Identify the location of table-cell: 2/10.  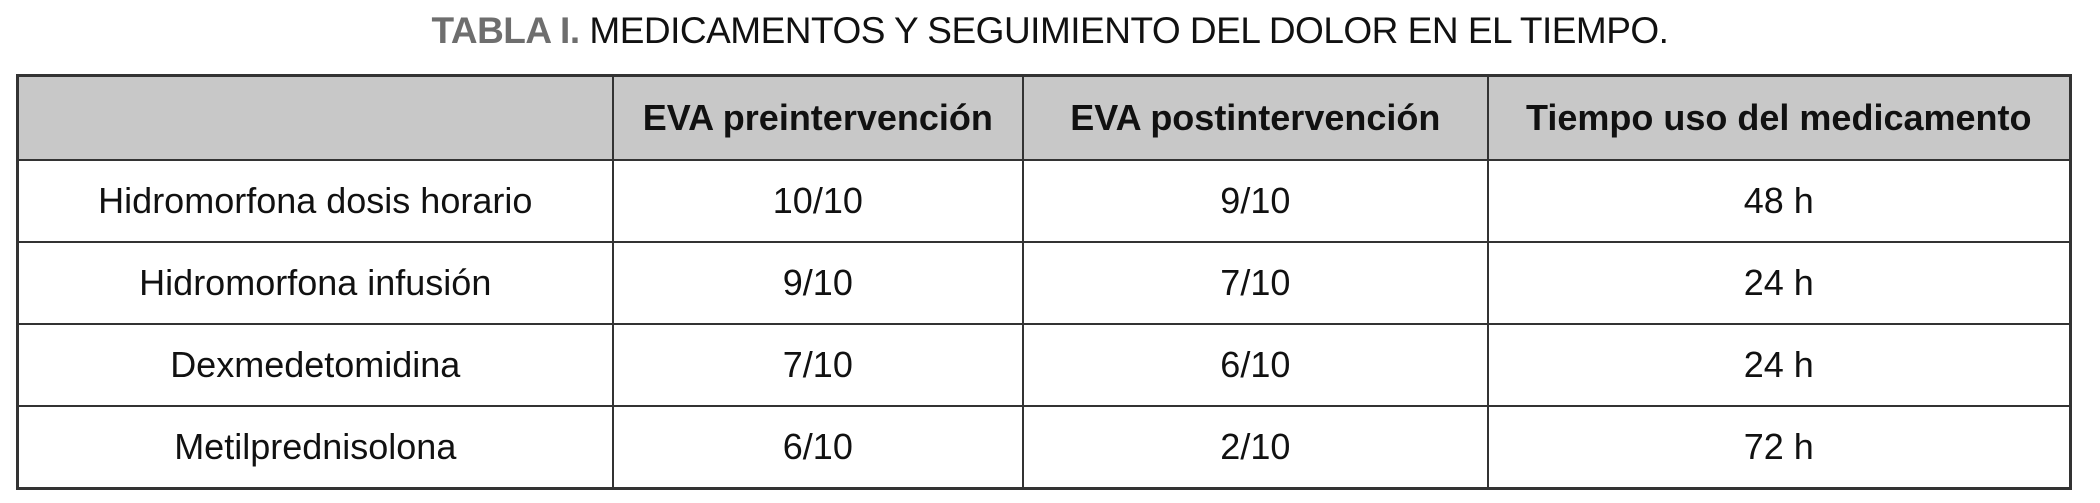
(1255, 447).